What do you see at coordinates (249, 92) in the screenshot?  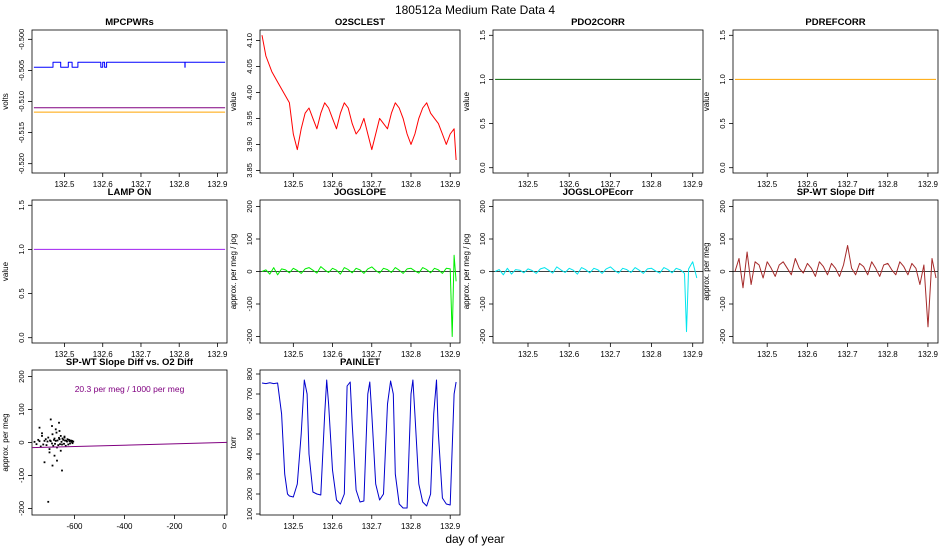 I see `y-tick-label: 4.00` at bounding box center [249, 92].